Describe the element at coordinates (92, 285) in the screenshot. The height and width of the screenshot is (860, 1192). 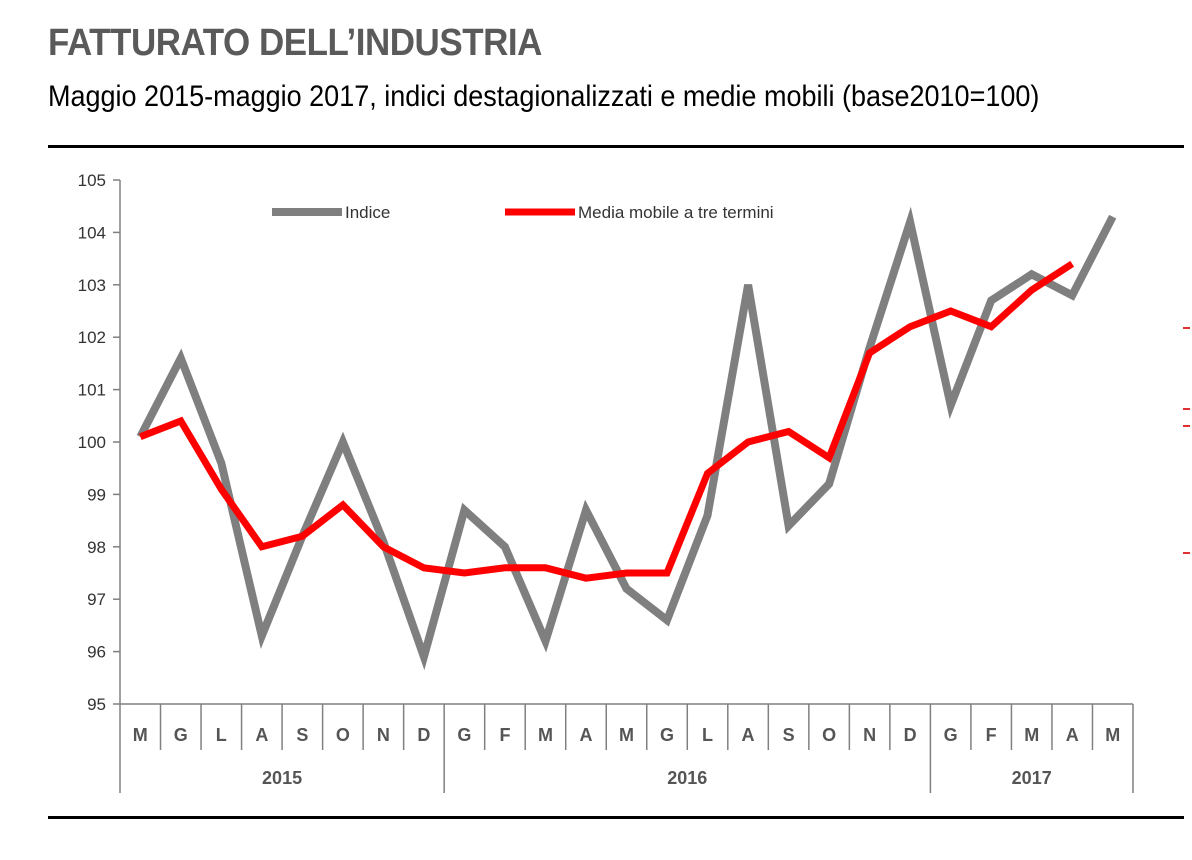
I see `y-tick-label: 103` at that location.